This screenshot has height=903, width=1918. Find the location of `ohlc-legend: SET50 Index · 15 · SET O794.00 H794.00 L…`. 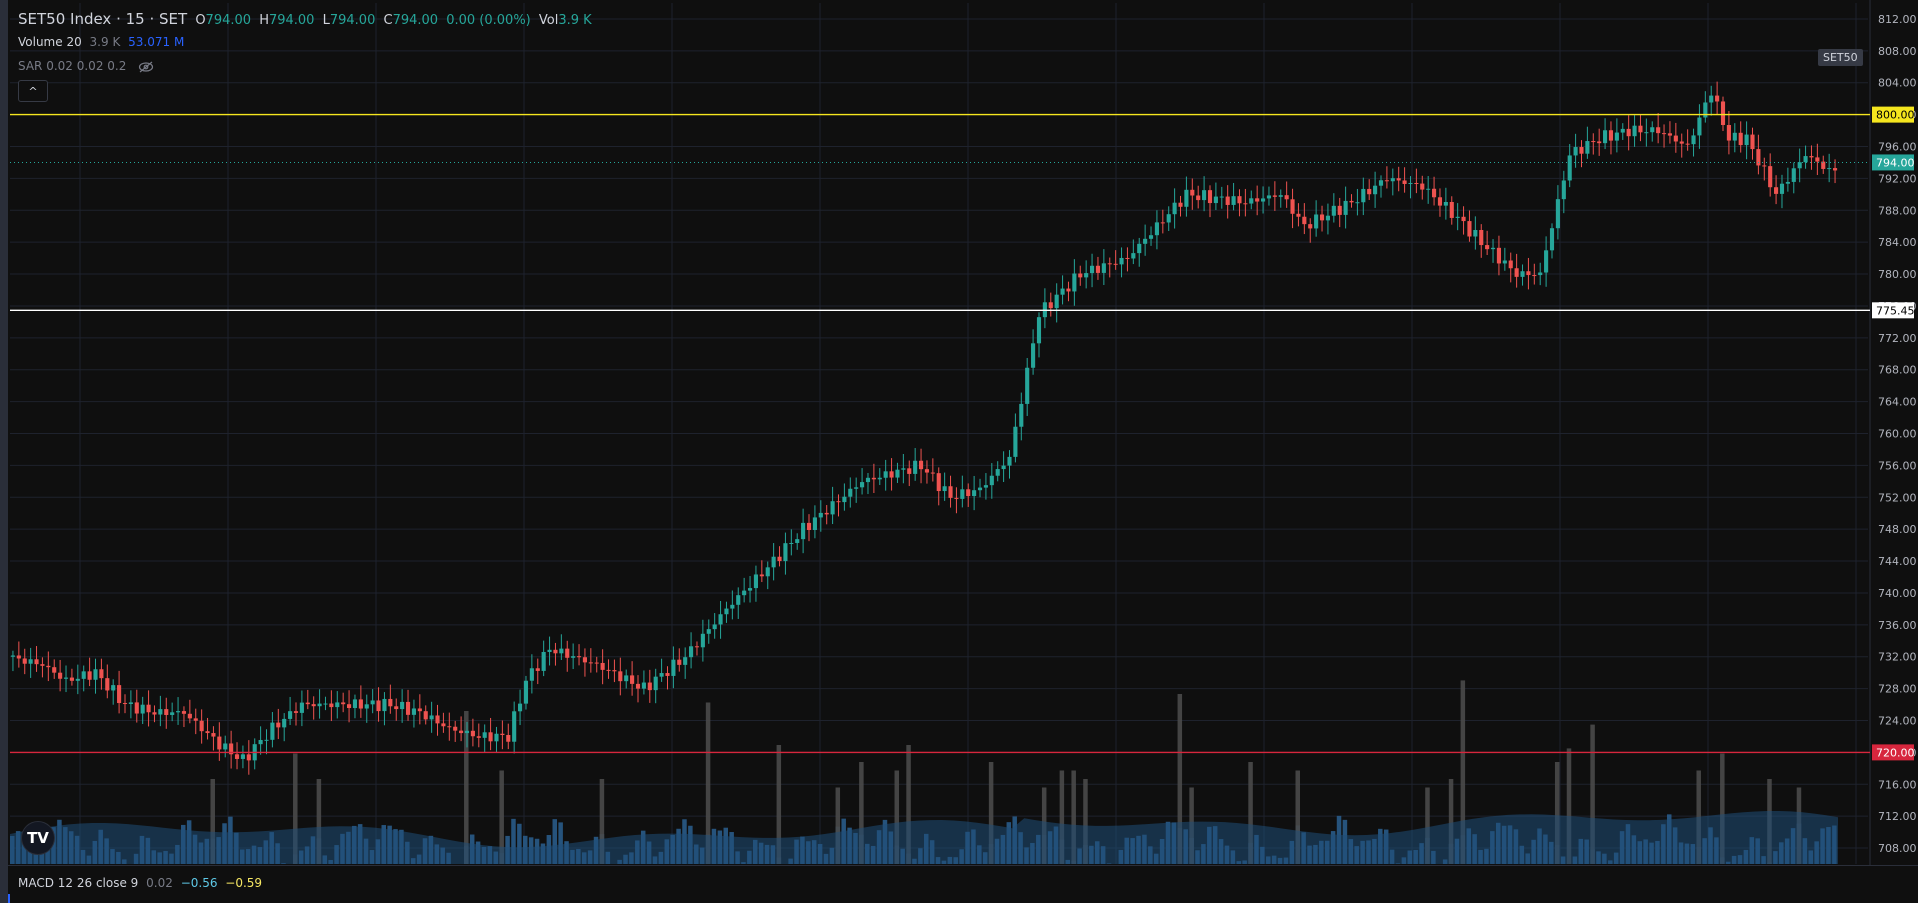

ohlc-legend: SET50 Index · 15 · SET O794.00 H794.00 L… is located at coordinates (307, 19).